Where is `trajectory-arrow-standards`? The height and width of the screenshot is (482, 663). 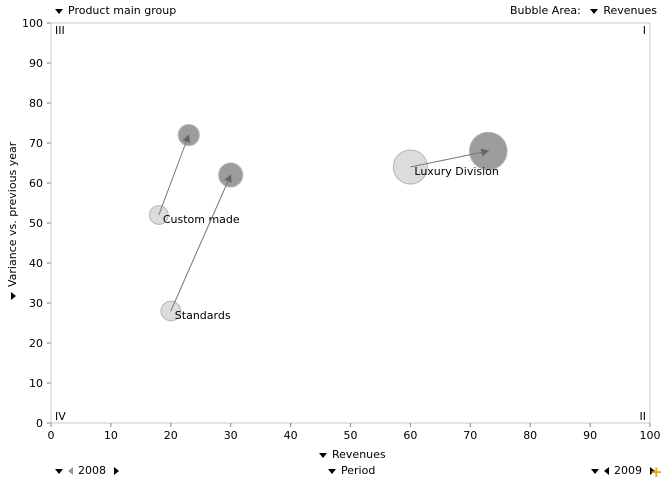
trajectory-arrow-standards is located at coordinates (201, 243).